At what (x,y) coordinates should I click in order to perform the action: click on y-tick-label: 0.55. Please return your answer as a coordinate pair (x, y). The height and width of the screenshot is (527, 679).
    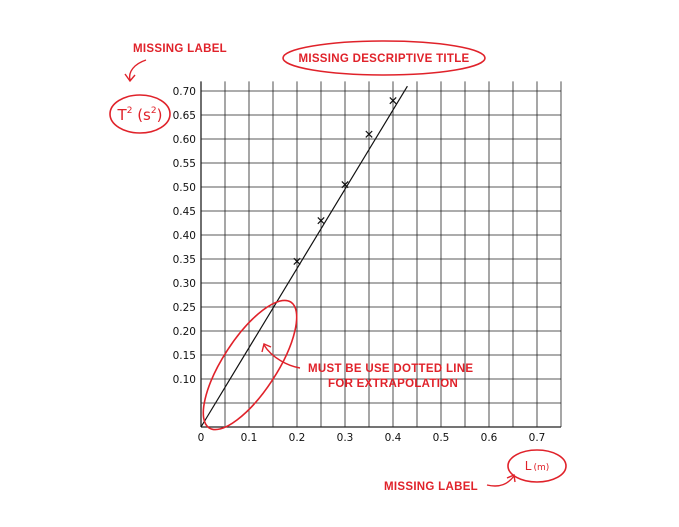
    Looking at the image, I should click on (184, 164).